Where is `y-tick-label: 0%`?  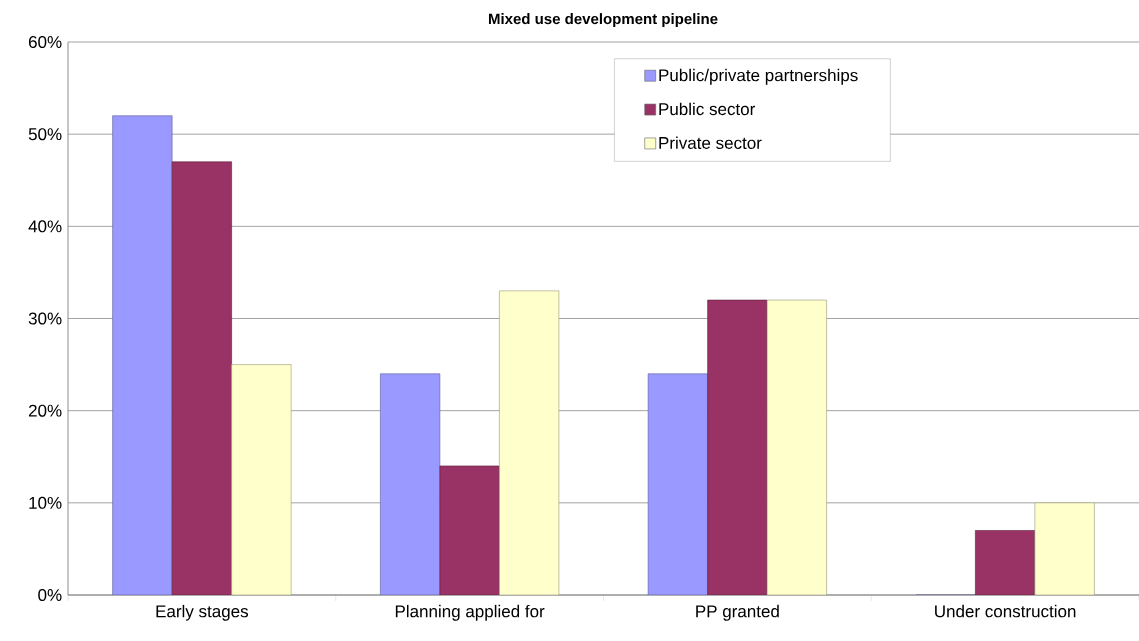
y-tick-label: 0% is located at coordinates (50, 595).